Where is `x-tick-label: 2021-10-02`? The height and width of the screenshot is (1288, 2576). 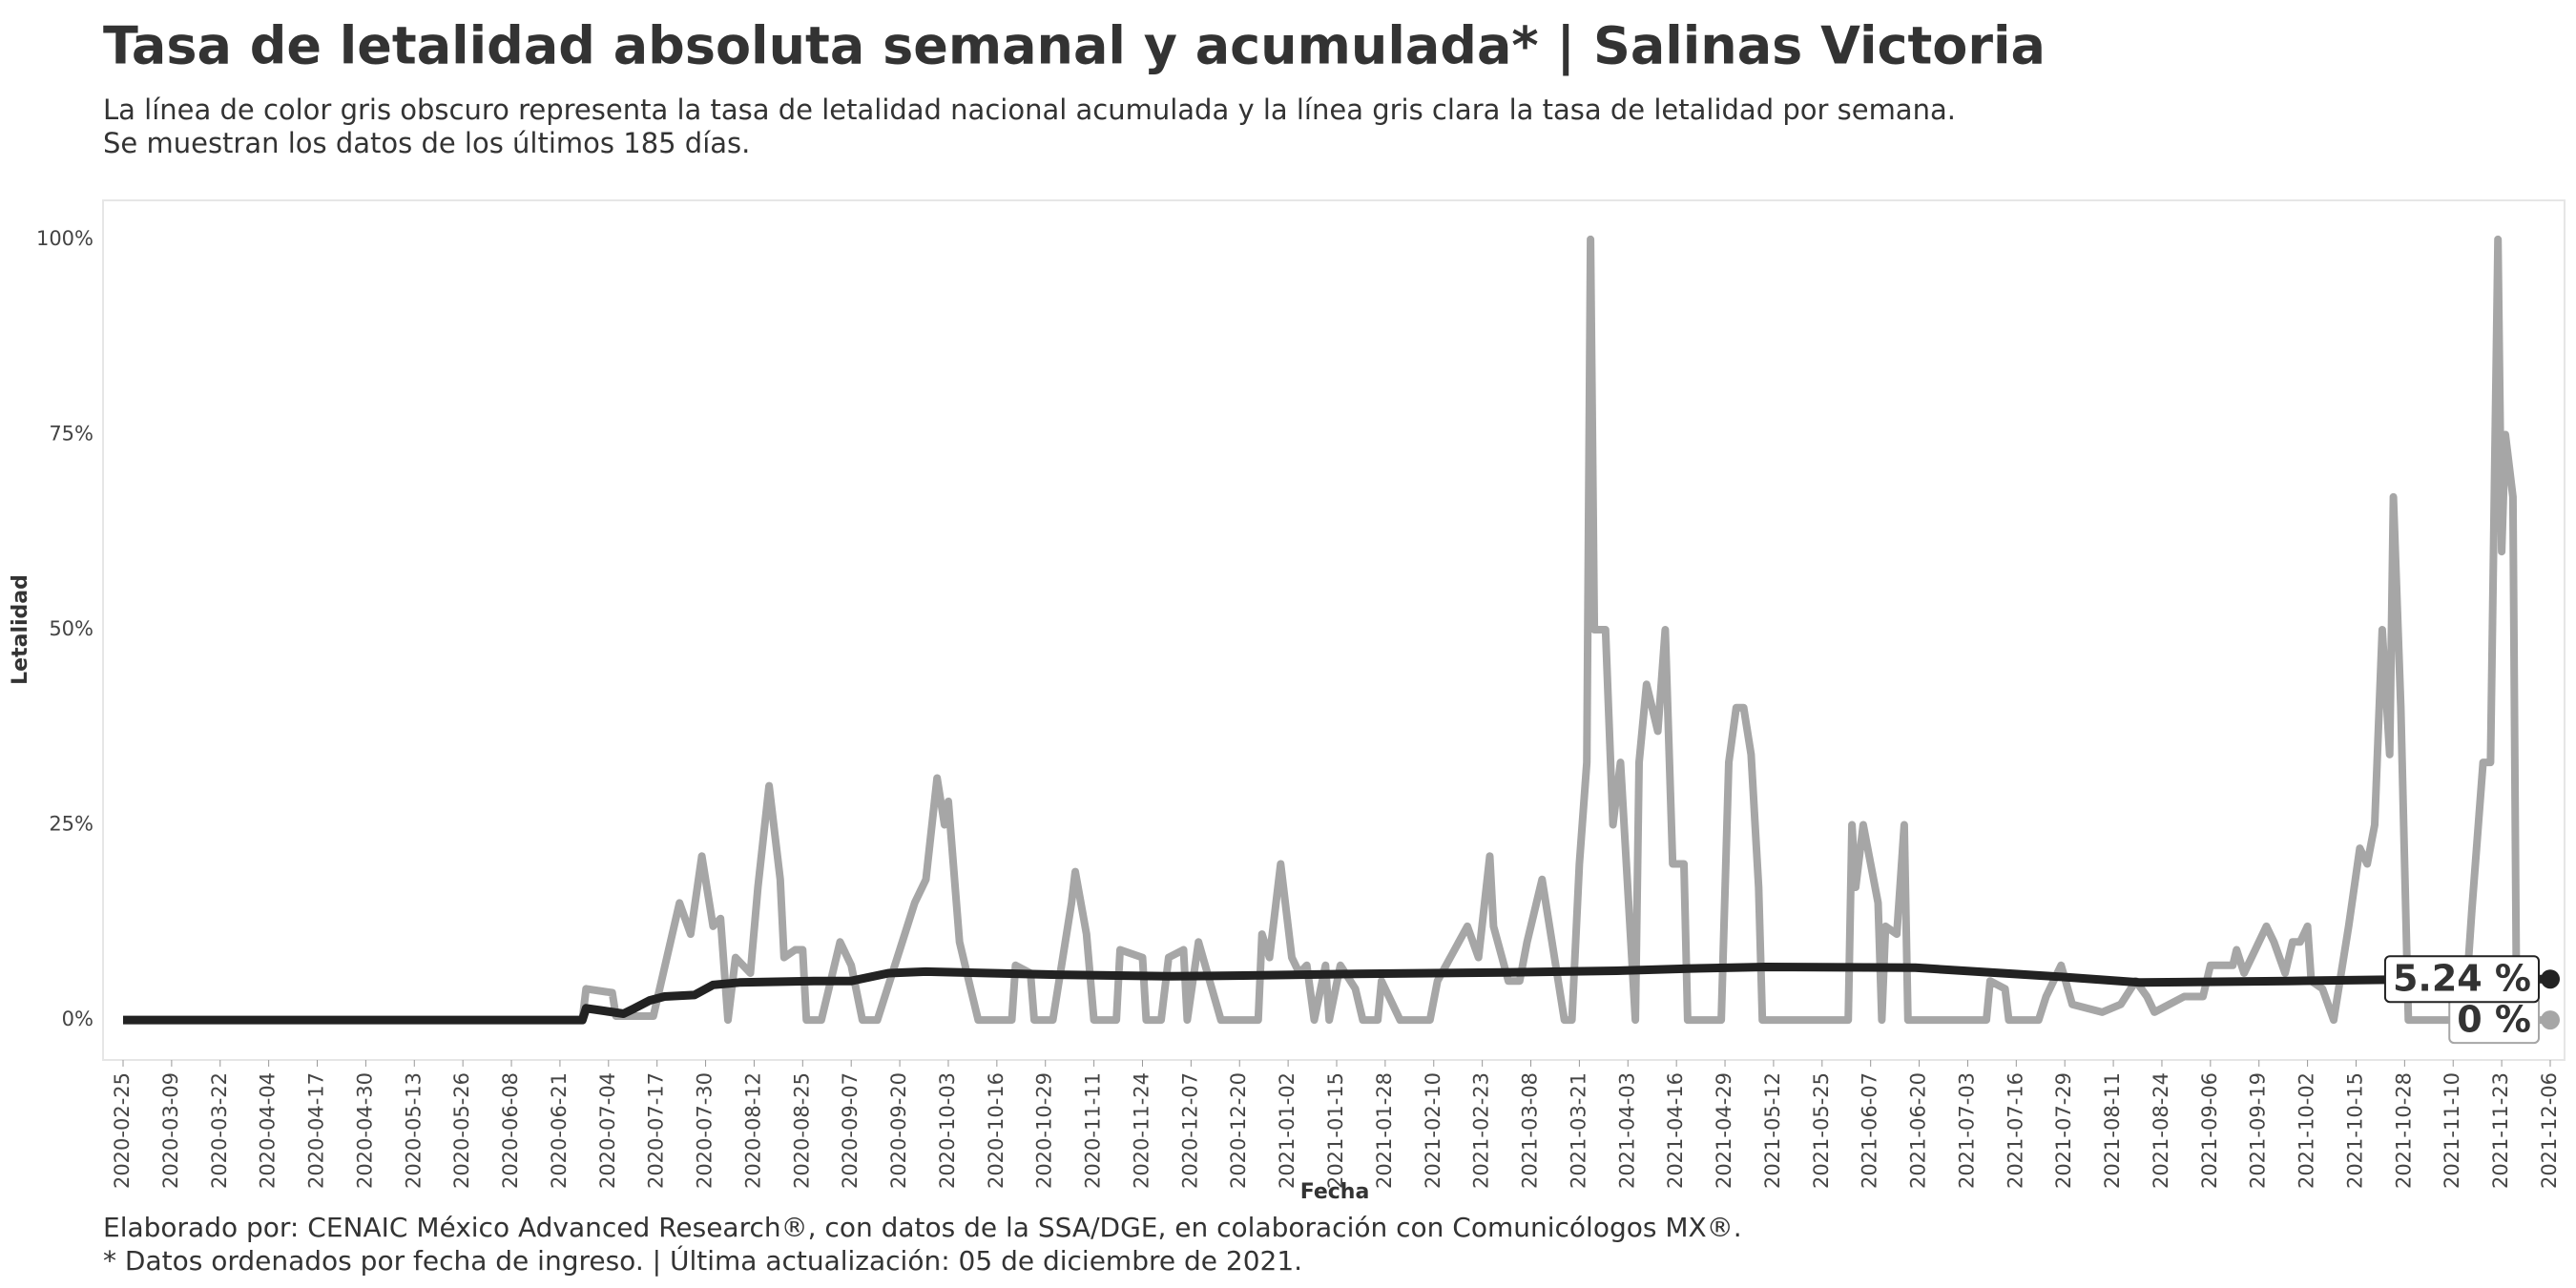
x-tick-label: 2021-10-02 is located at coordinates (2307, 1130).